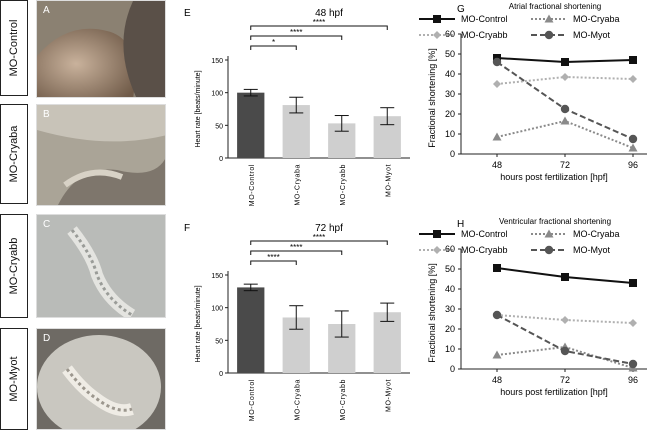  What do you see at coordinates (14, 48) in the screenshot?
I see `row-label-mo-control: MO-Control` at bounding box center [14, 48].